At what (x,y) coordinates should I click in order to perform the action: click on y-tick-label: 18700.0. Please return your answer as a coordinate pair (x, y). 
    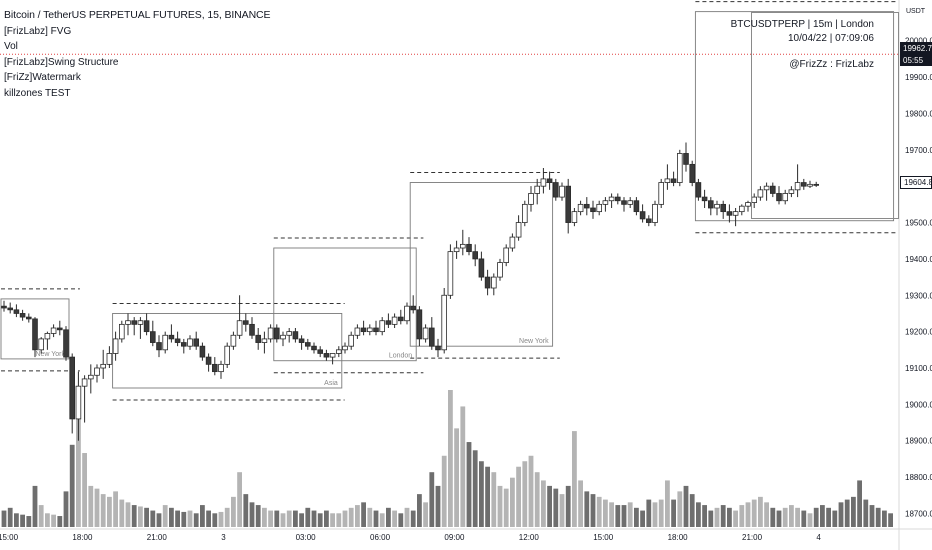
    Looking at the image, I should click on (918, 513).